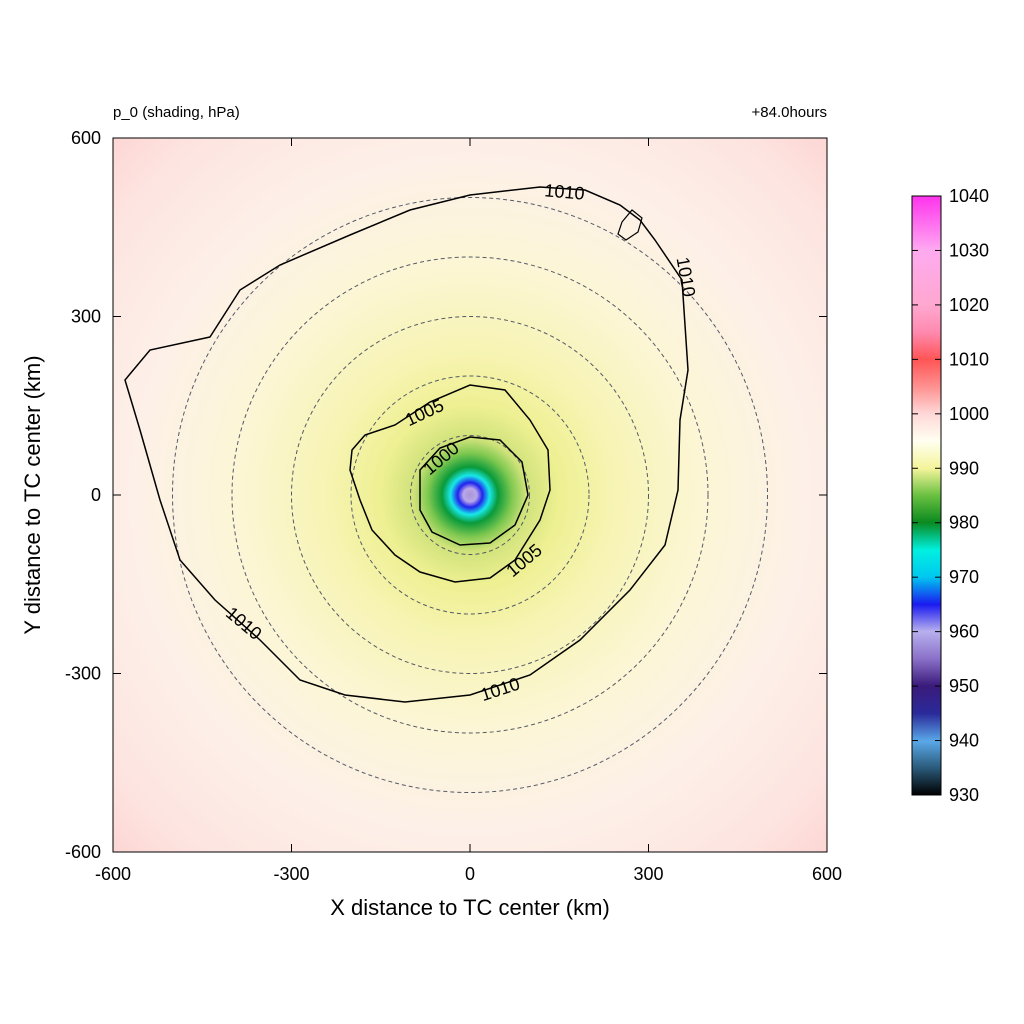  I want to click on colorbar-tick-label: 980, so click(964, 523).